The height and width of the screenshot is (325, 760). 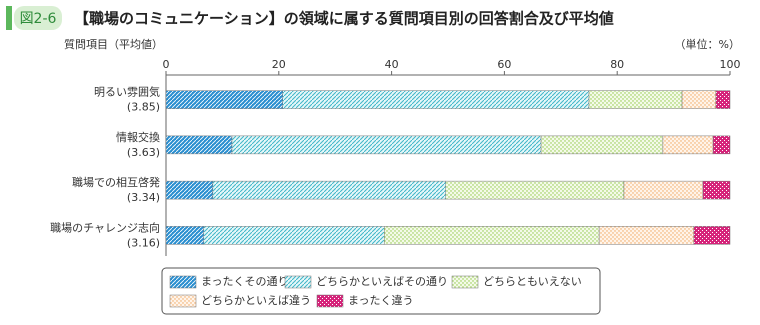 I want to click on legend-label: どちらかといえば違う, so click(x=256, y=300).